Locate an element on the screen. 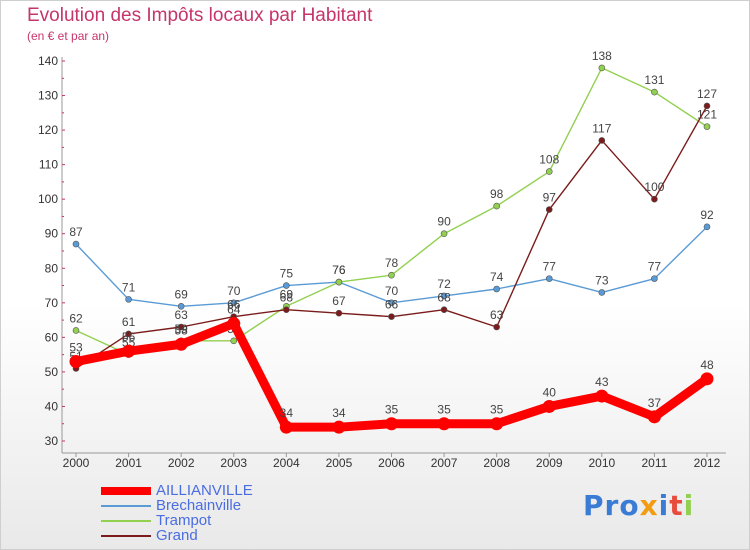  legend-swatch-grand is located at coordinates (126, 536).